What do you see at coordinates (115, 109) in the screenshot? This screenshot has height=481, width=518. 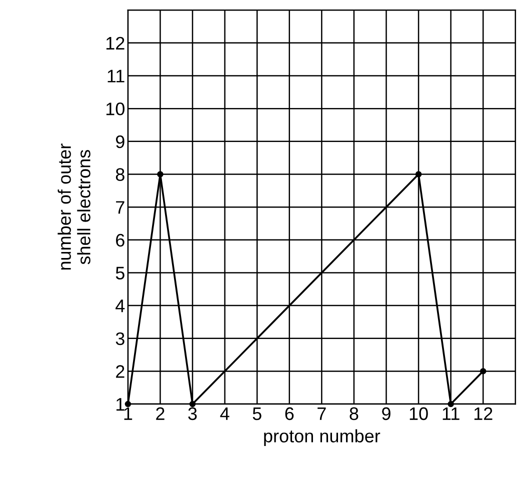 I see `y-tick-label: 10` at bounding box center [115, 109].